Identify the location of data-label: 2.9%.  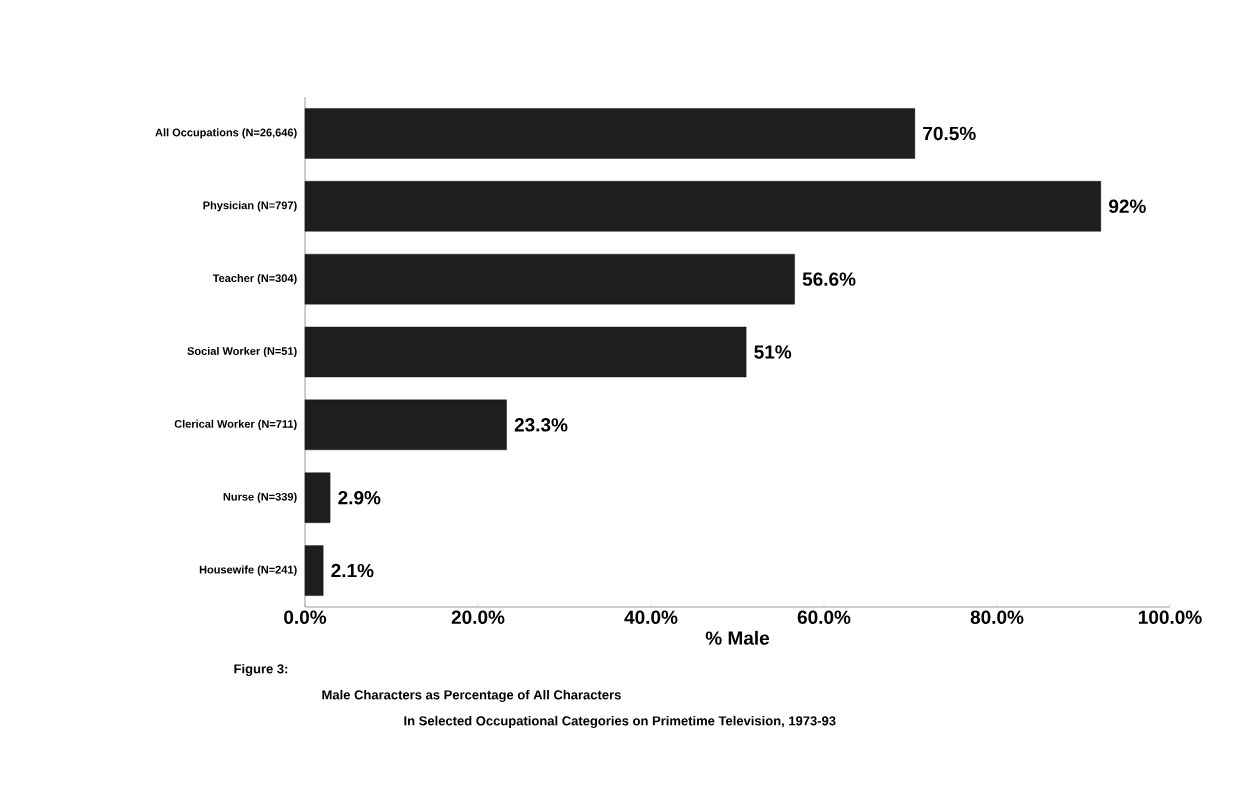
(359, 497).